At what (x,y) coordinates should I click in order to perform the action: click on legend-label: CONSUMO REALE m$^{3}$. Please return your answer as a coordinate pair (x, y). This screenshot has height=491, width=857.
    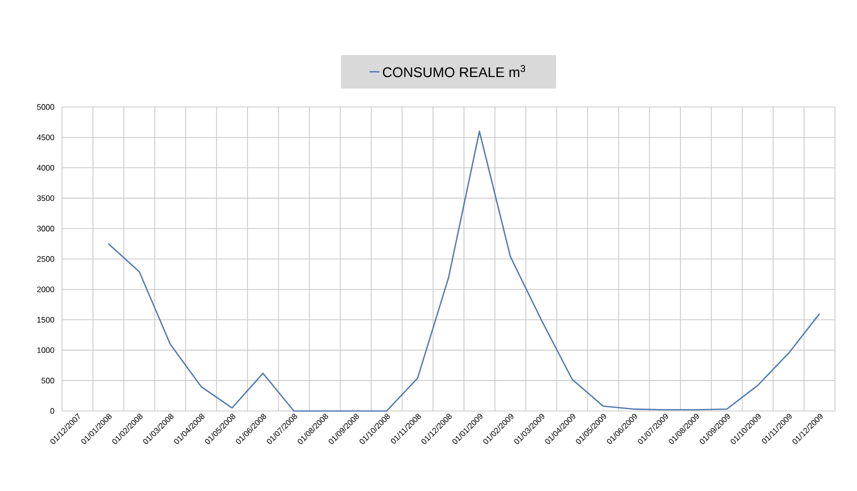
    Looking at the image, I should click on (454, 71).